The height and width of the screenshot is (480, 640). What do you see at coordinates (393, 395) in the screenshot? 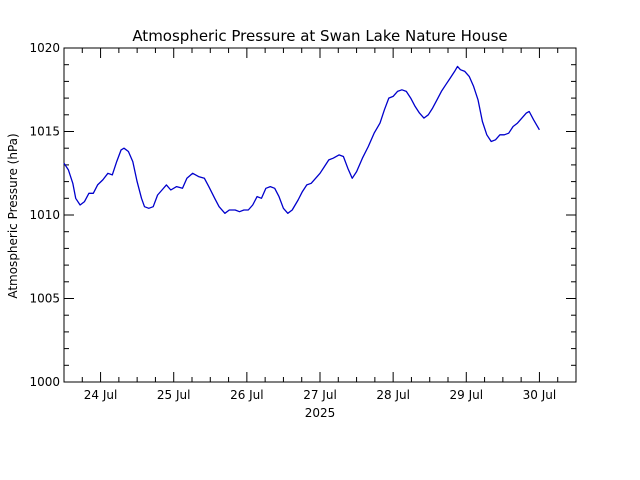
I see `x-tick-label: 28 Jul` at bounding box center [393, 395].